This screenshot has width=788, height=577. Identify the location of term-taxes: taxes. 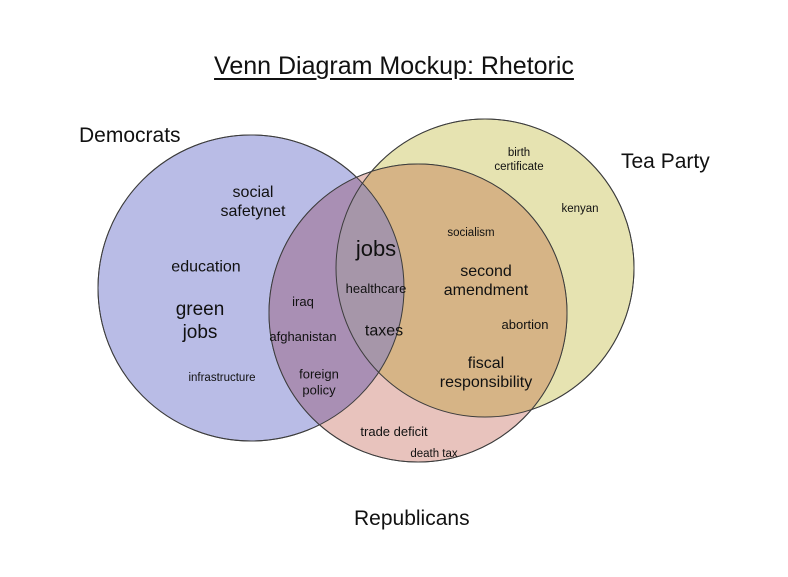
(384, 331).